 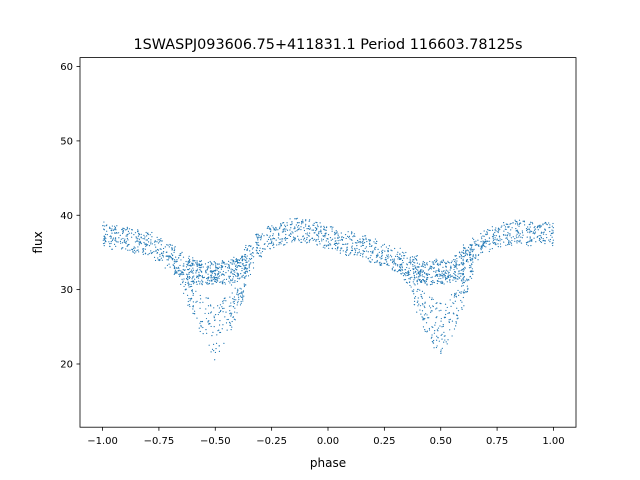 I want to click on x-axis-label: phase, so click(x=328, y=463).